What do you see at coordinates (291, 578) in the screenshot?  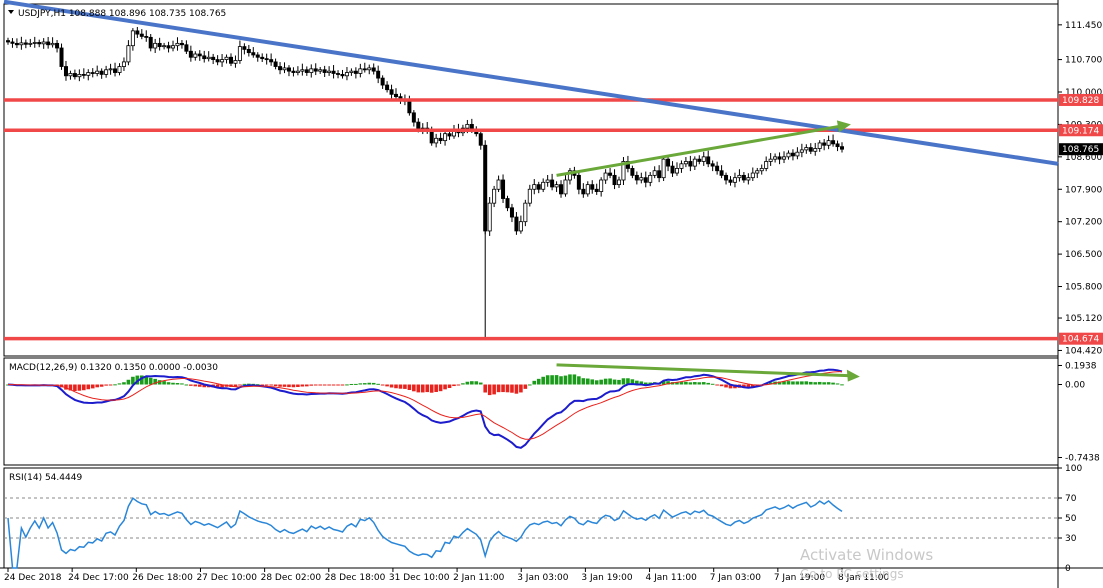 I see `time-tick-label: 28 Dec 02:00` at bounding box center [291, 578].